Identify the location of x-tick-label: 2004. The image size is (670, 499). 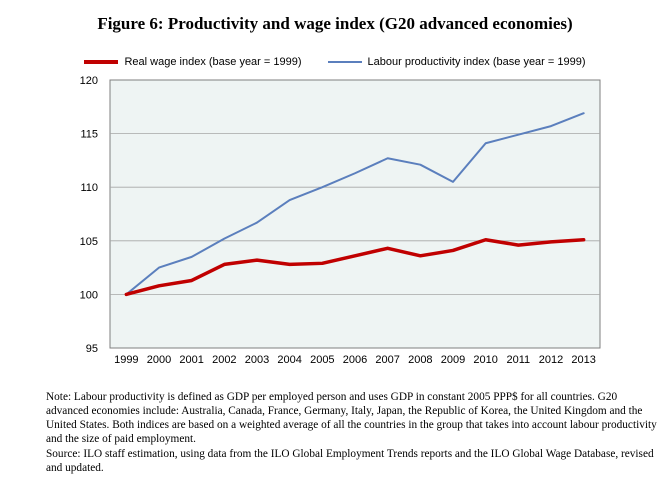
(289, 360).